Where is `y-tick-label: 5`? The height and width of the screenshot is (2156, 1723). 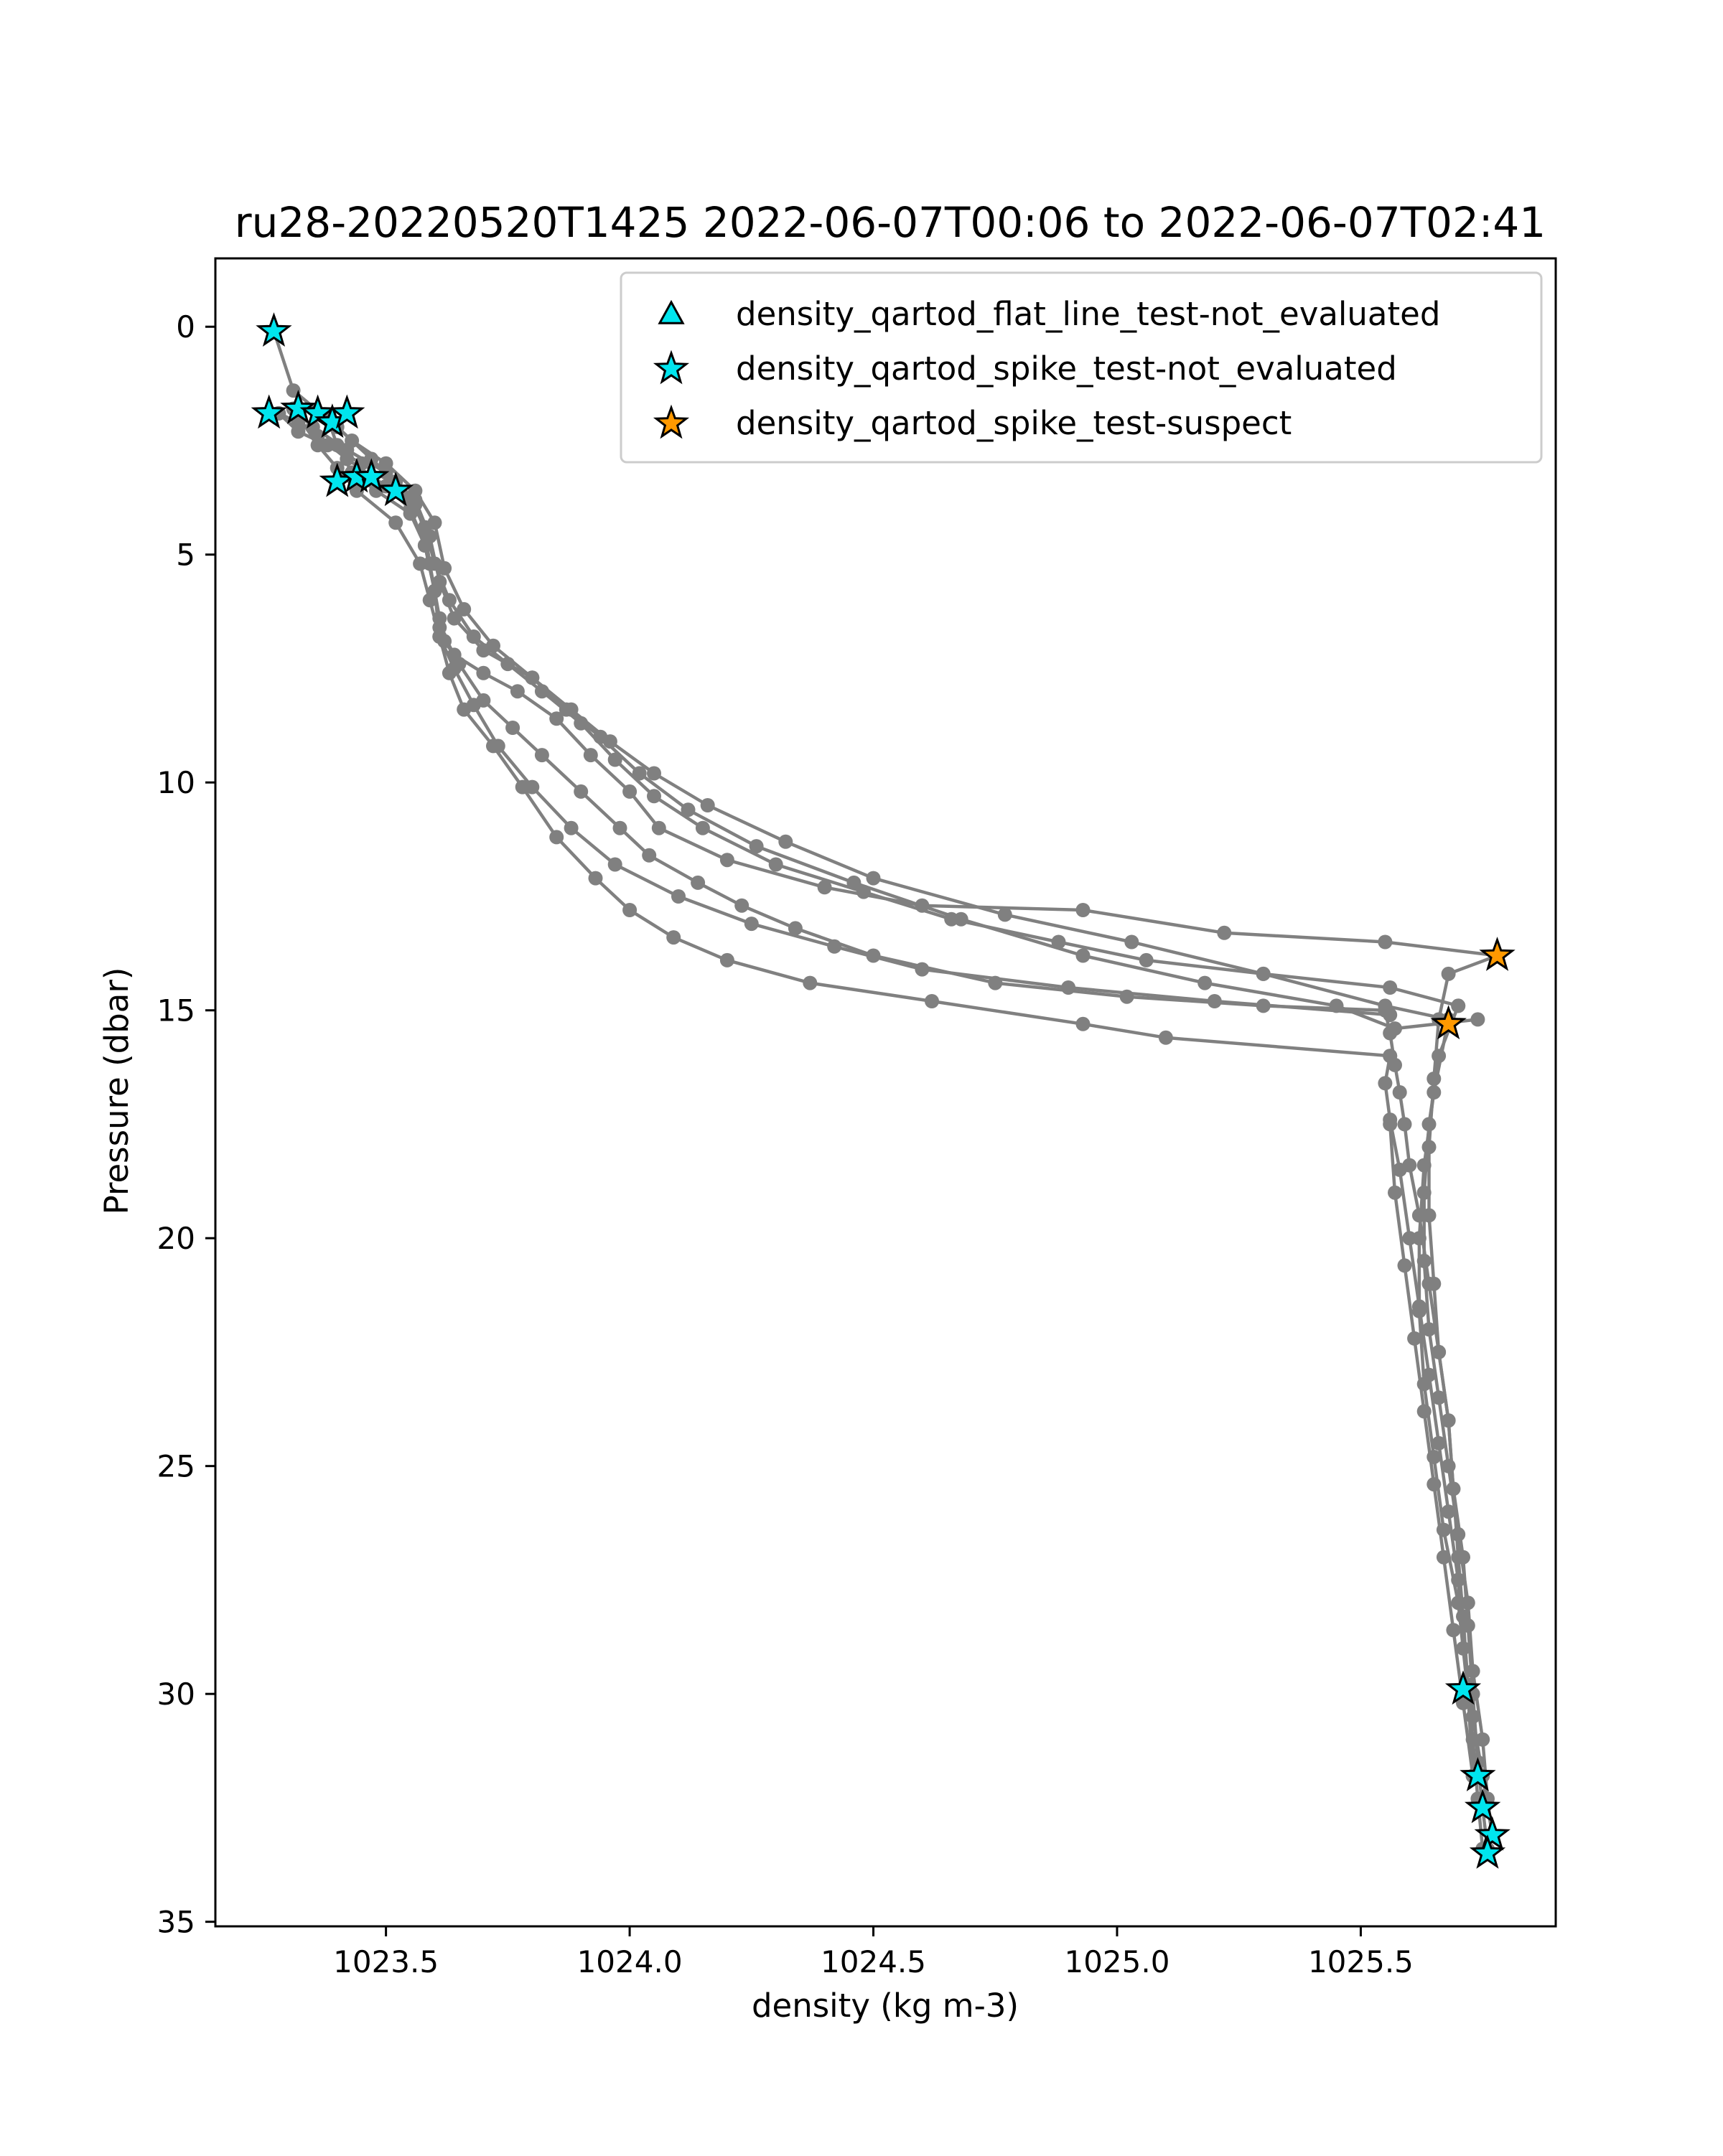 y-tick-label: 5 is located at coordinates (185, 555).